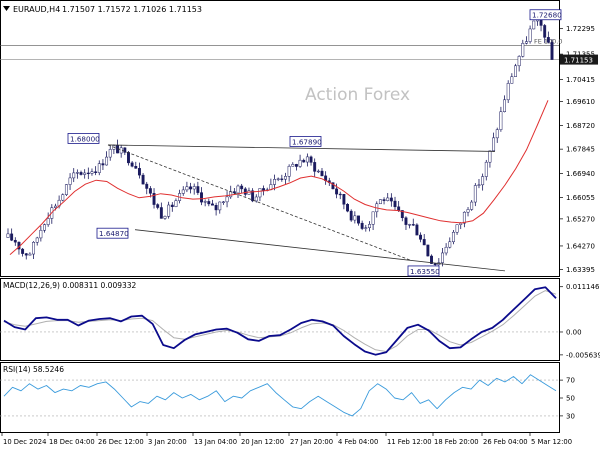 The height and width of the screenshot is (450, 600). What do you see at coordinates (301, 148) in the screenshot?
I see `trendline` at bounding box center [301, 148].